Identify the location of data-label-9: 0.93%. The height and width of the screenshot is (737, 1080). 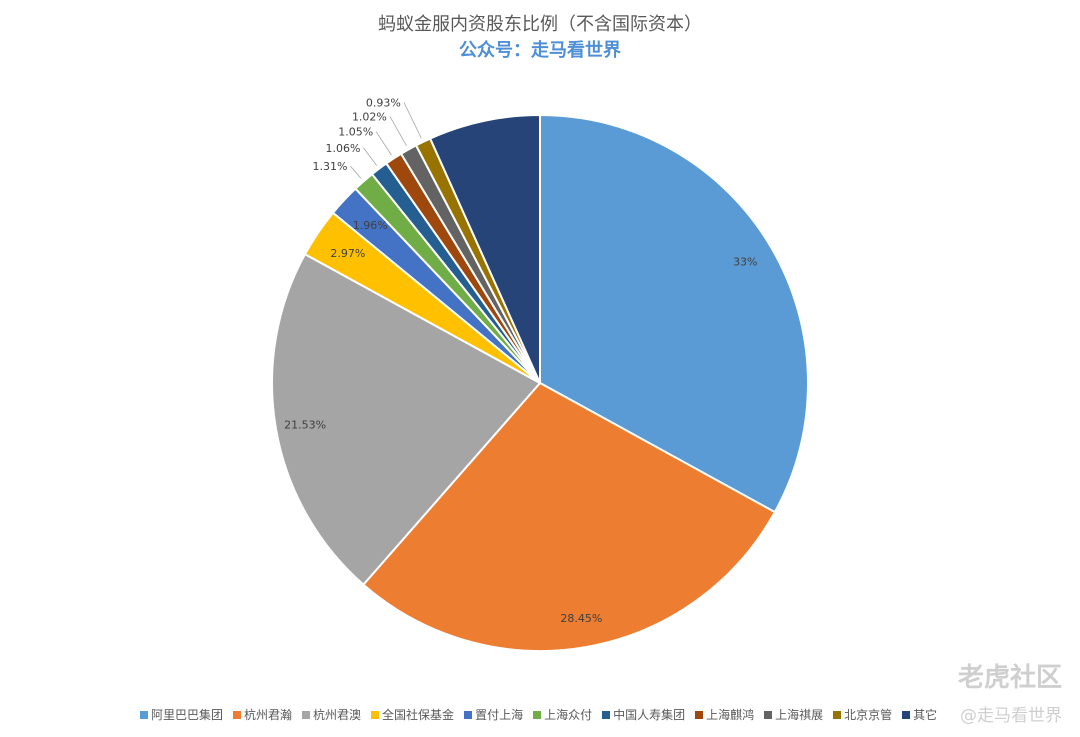
(383, 102).